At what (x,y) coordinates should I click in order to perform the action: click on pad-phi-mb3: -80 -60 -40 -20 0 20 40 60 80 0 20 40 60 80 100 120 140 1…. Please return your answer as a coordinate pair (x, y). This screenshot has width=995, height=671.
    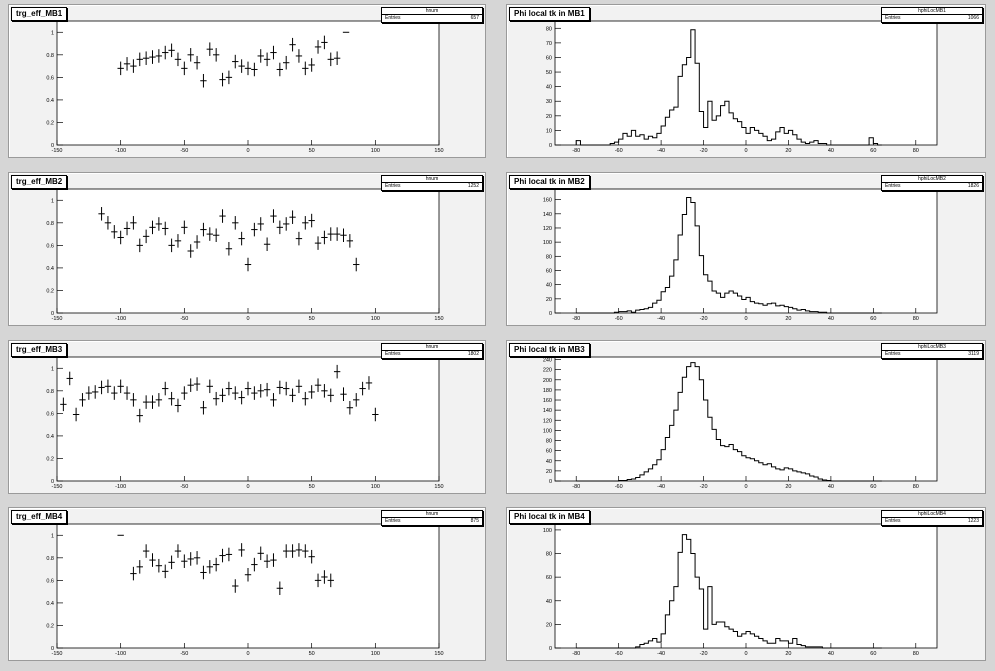
    Looking at the image, I should click on (746, 417).